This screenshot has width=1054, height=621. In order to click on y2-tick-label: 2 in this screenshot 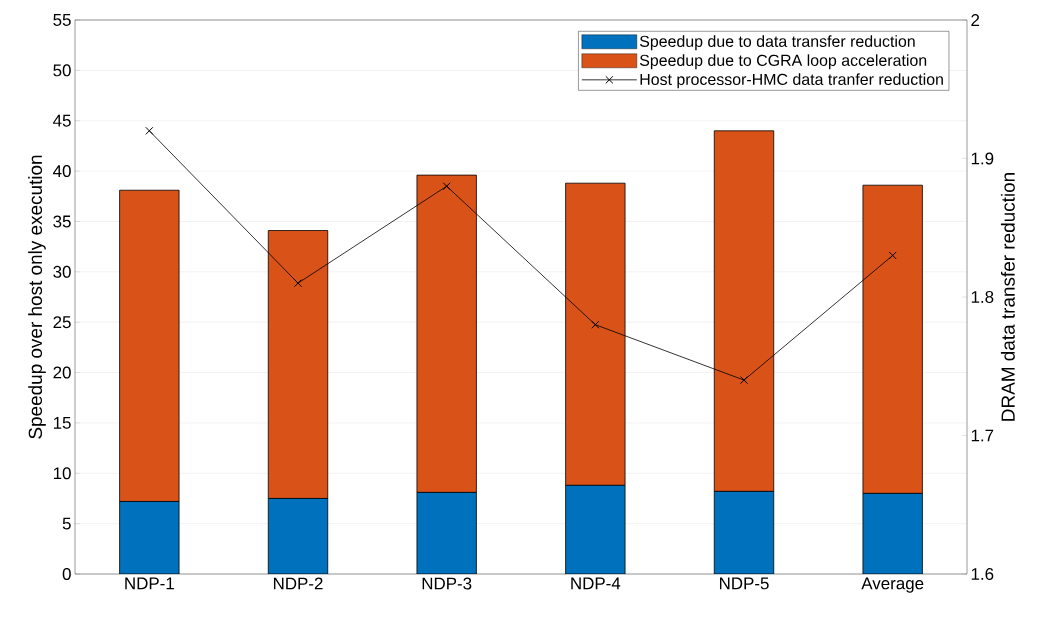, I will do `click(975, 20)`.